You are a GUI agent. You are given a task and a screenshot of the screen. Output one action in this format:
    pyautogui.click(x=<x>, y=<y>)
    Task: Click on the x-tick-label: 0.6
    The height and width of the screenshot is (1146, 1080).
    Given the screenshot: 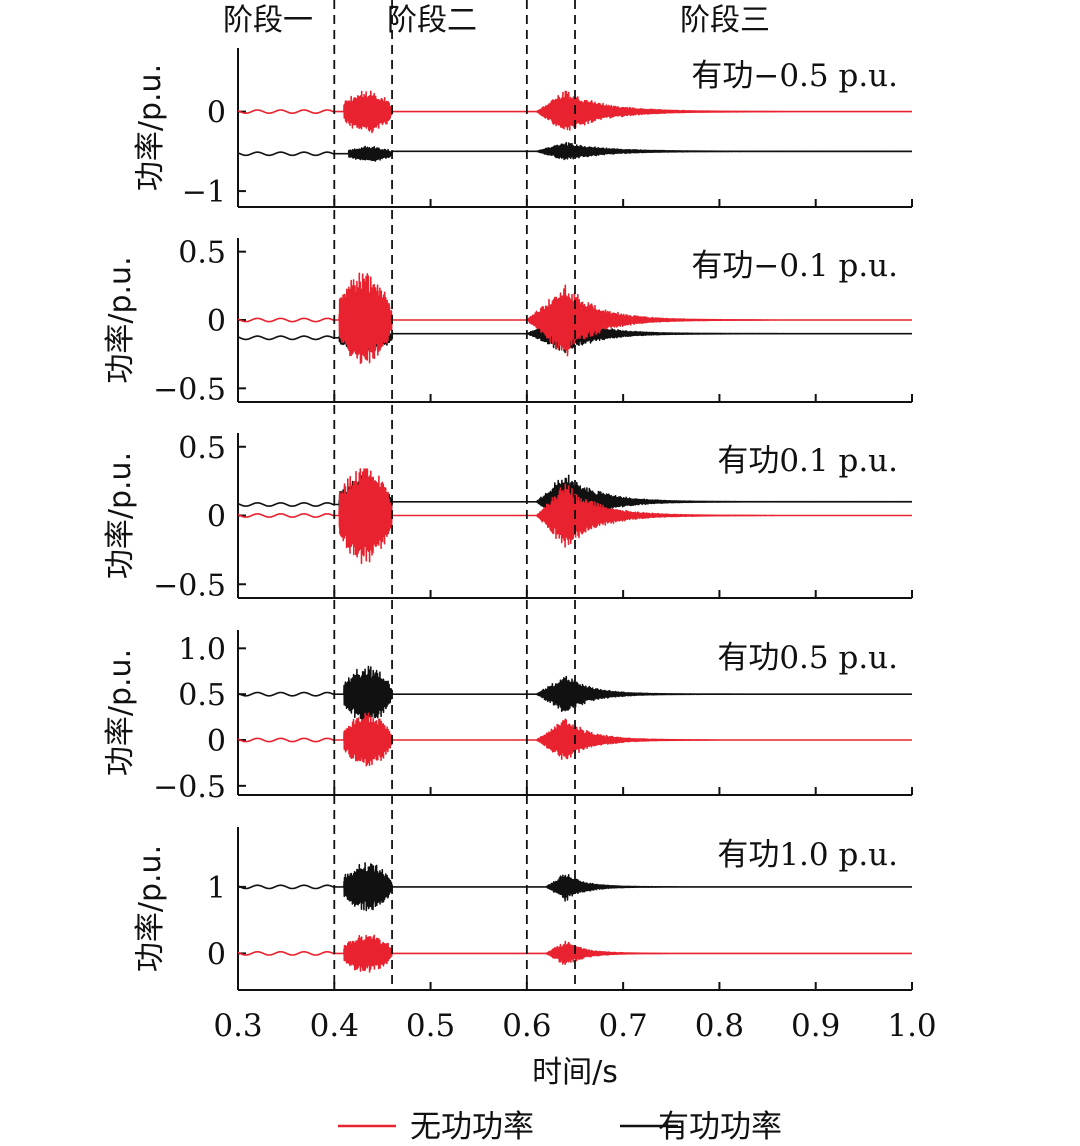 What is the action you would take?
    pyautogui.click(x=526, y=1026)
    